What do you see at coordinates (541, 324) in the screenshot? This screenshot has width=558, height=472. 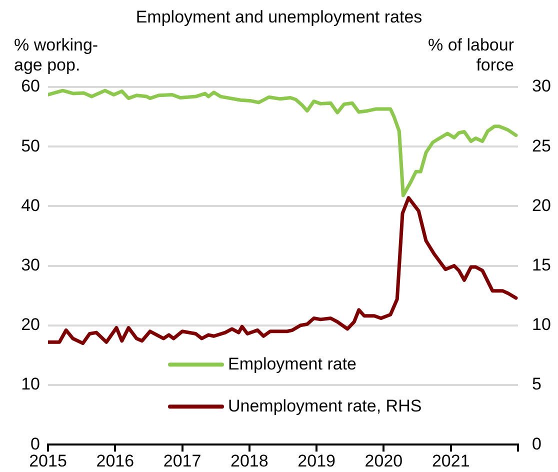 I see `y2-tick-label: 10` at bounding box center [541, 324].